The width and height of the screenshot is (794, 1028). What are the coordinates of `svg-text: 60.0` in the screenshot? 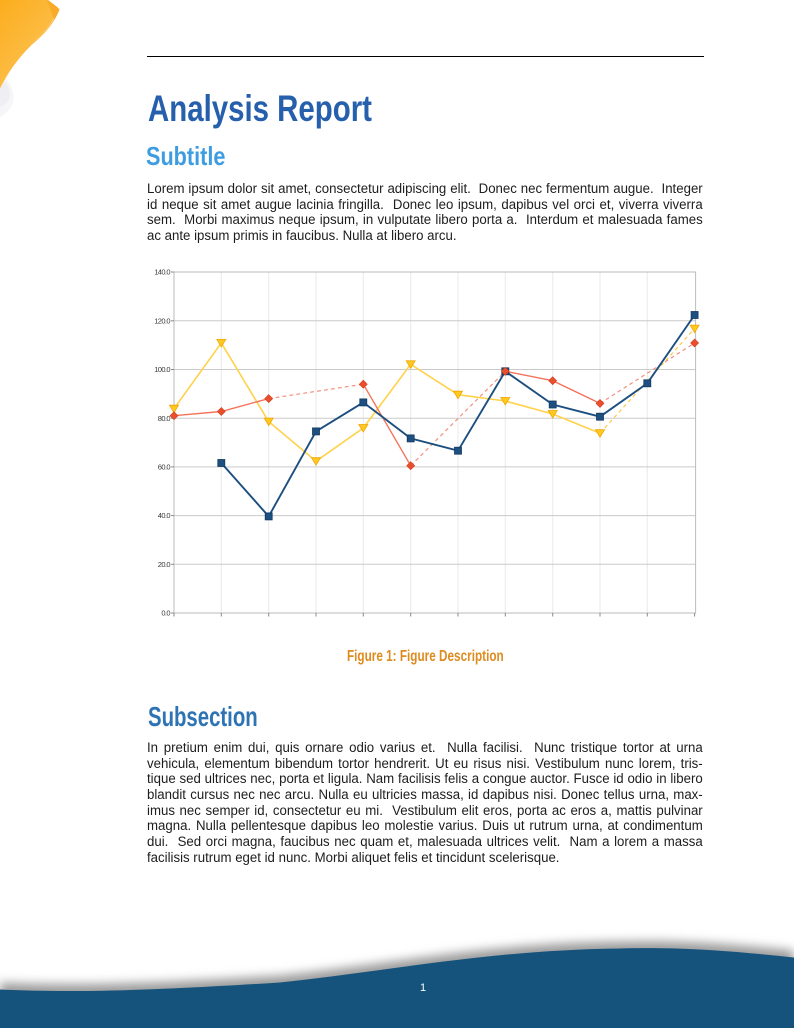 It's located at (164, 467).